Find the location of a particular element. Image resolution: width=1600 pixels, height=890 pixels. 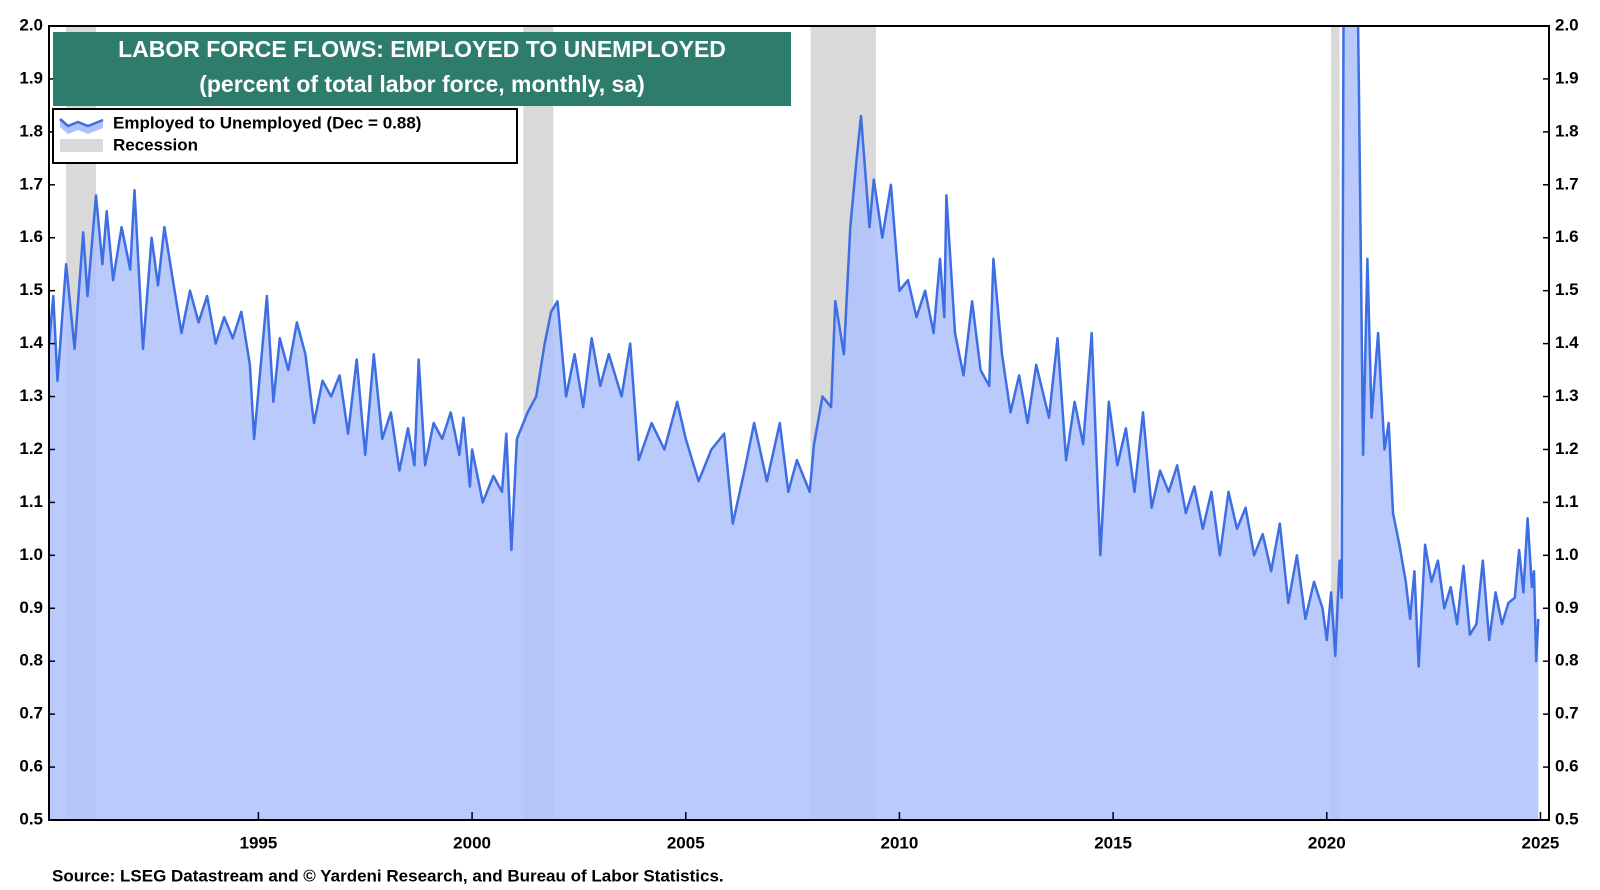

x-tick-label: 2025 is located at coordinates (1541, 842).